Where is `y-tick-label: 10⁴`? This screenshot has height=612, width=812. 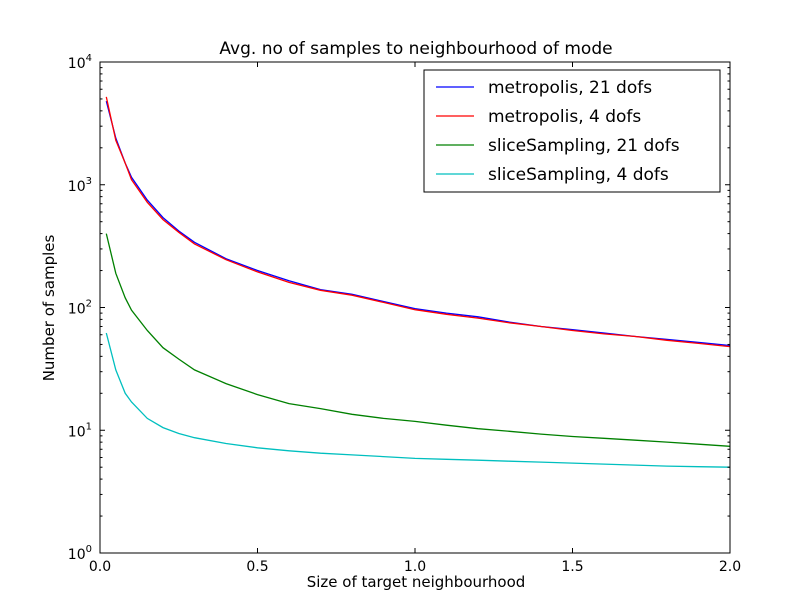
y-tick-label: 10⁴ is located at coordinates (80, 62).